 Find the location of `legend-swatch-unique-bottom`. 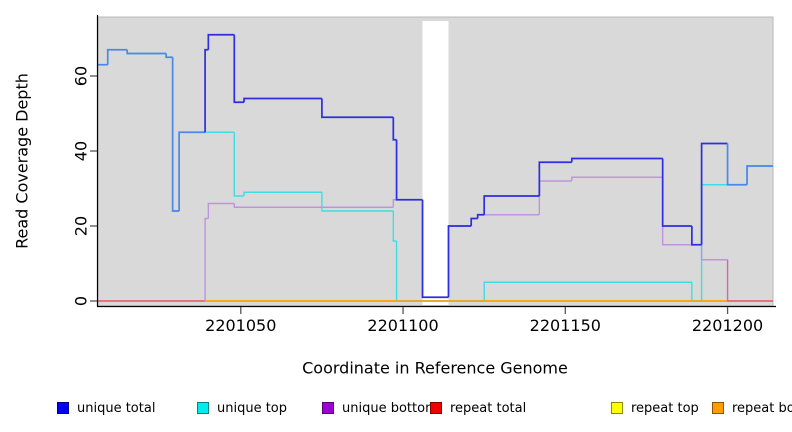

legend-swatch-unique-bottom is located at coordinates (328, 408).